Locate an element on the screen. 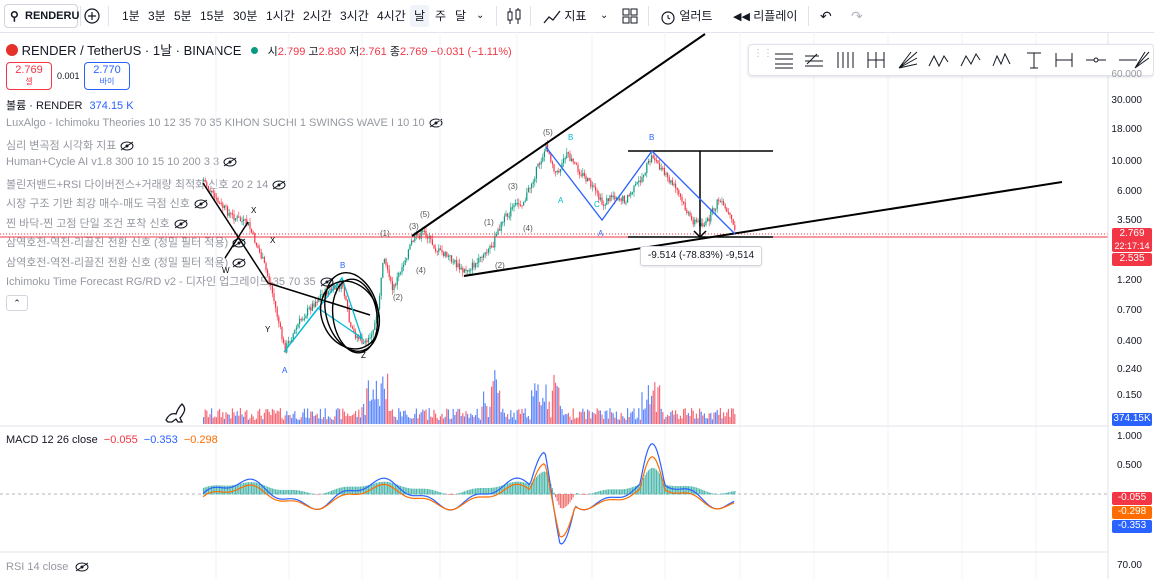 This screenshot has height=579, width=1154. indicators-label: 지표 is located at coordinates (575, 16).